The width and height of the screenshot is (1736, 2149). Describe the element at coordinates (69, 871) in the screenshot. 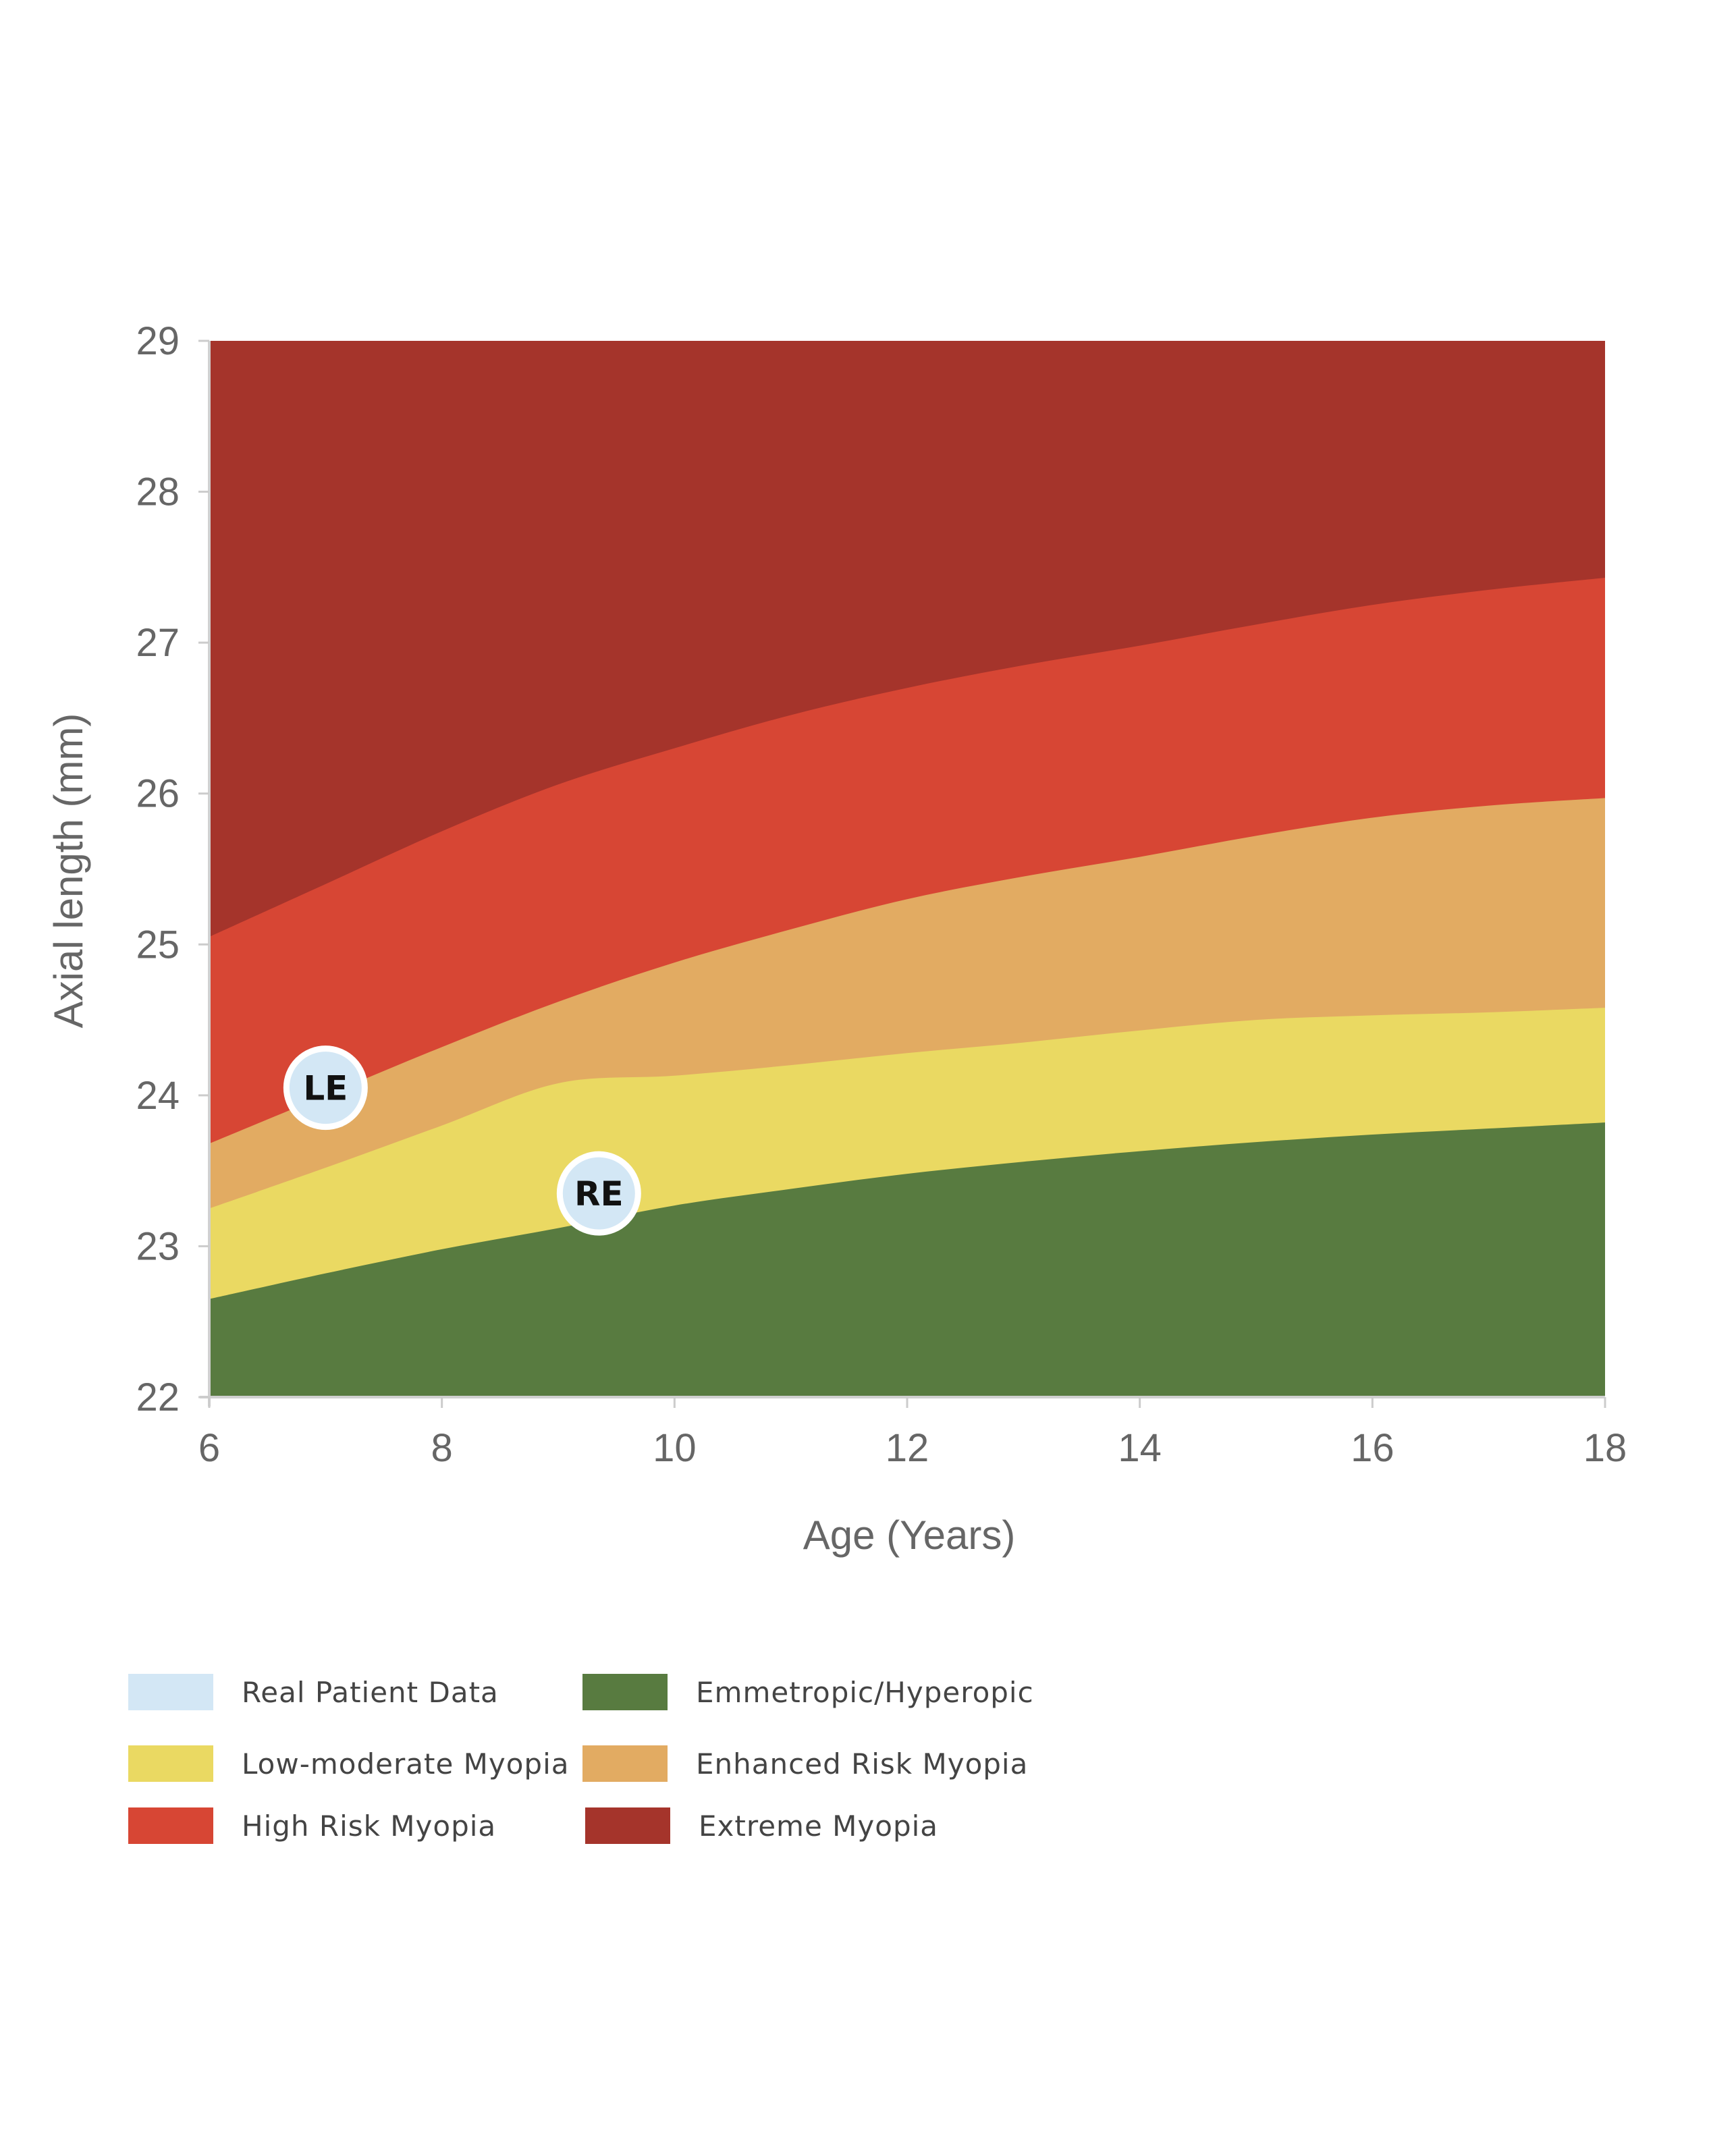

I see `y-axis-title: Axial length (mm)` at that location.